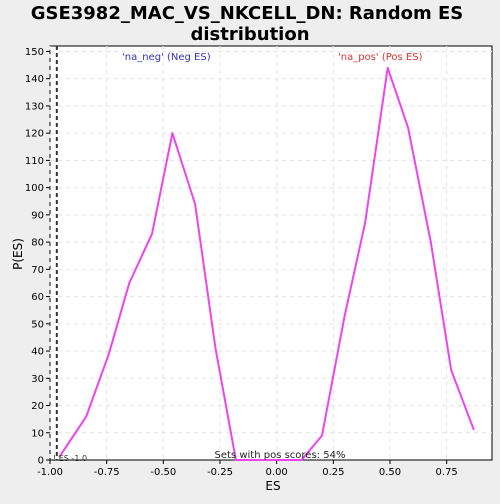  Describe the element at coordinates (34, 161) in the screenshot. I see `y-tick-label: 110` at that location.